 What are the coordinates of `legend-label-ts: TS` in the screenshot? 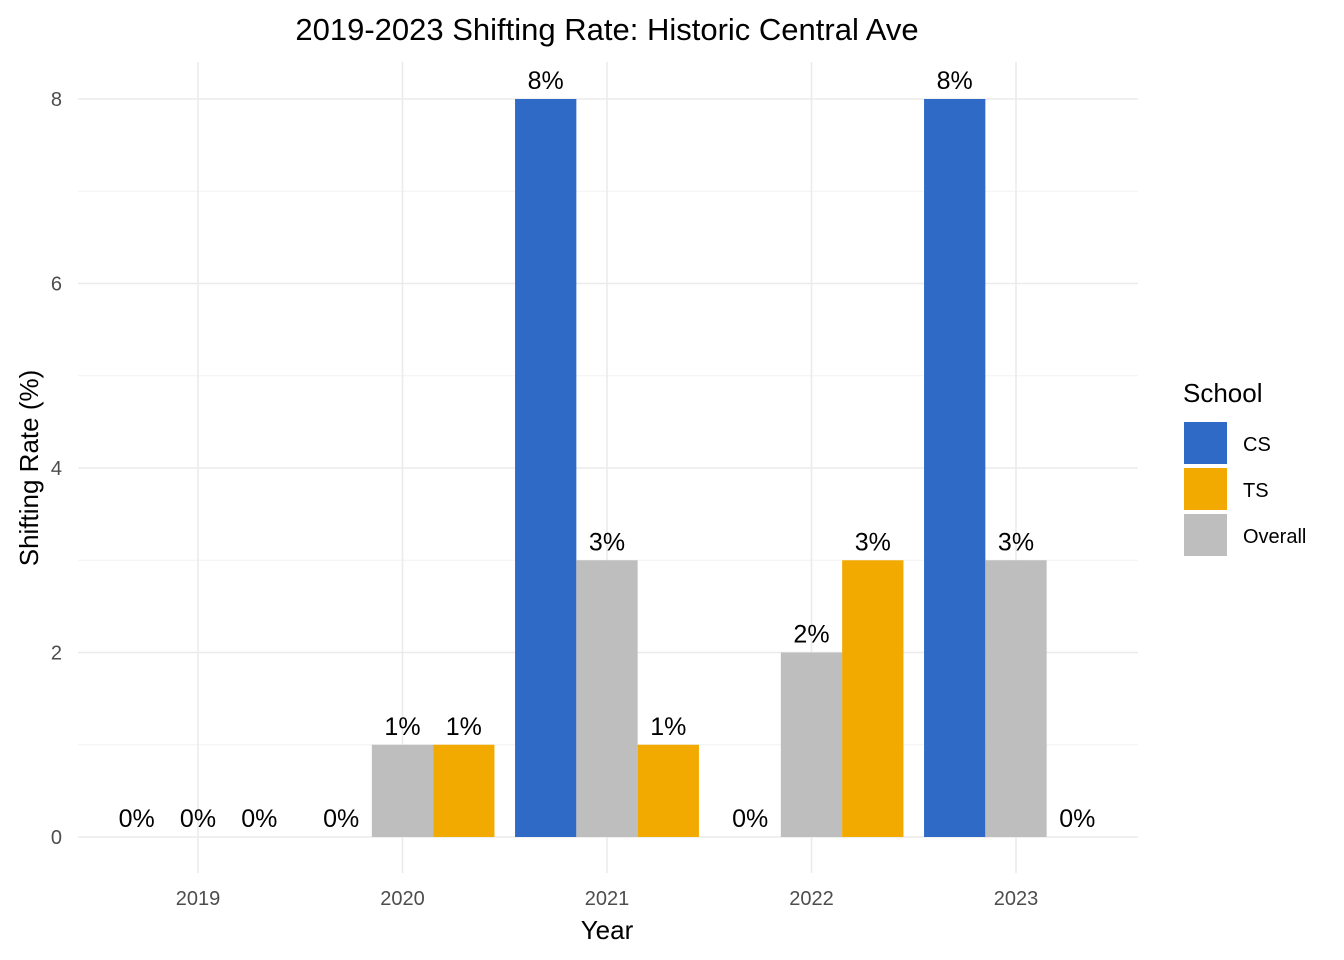 It's located at (1256, 491).